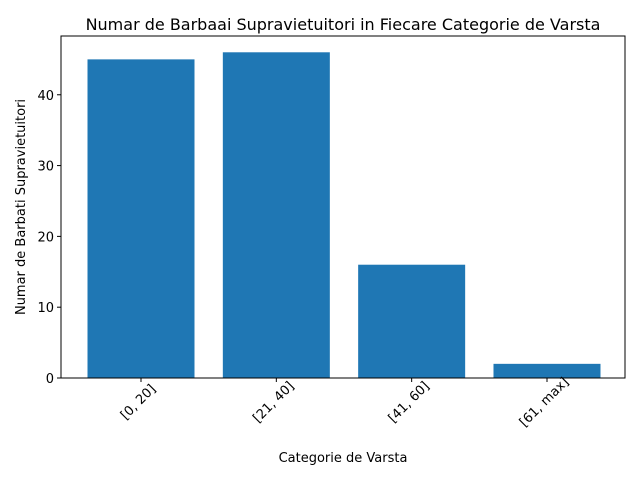 The image size is (640, 480). I want to click on x-tick-label-0: [0, 20], so click(138, 402).